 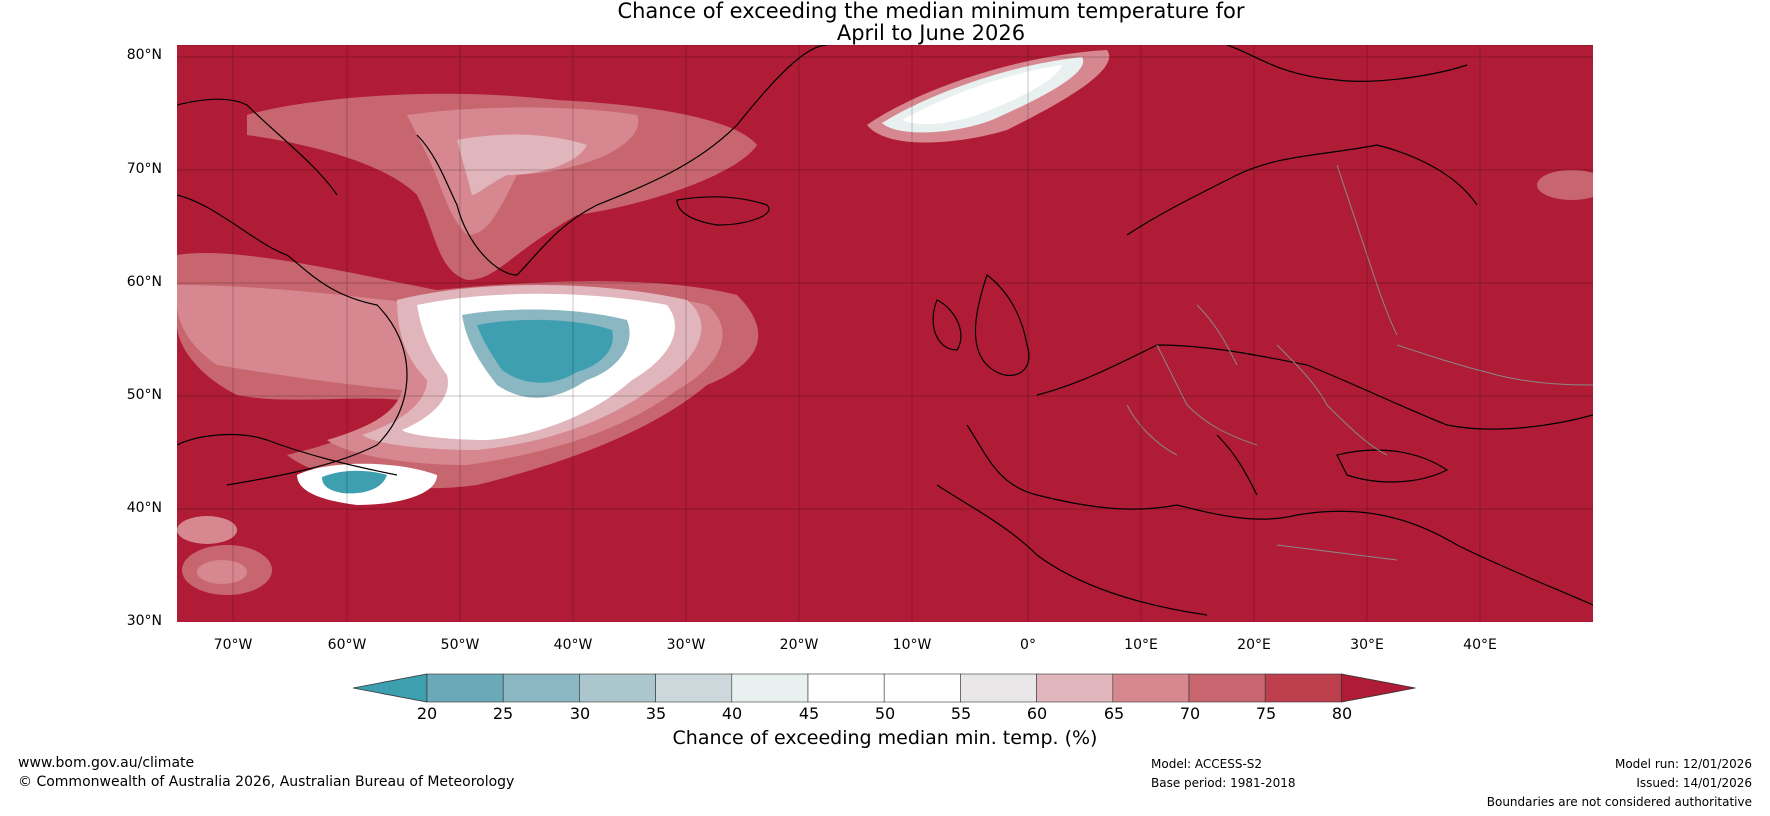 I want to click on issued-text: Issued: 14/01/2026, so click(x=1694, y=783).